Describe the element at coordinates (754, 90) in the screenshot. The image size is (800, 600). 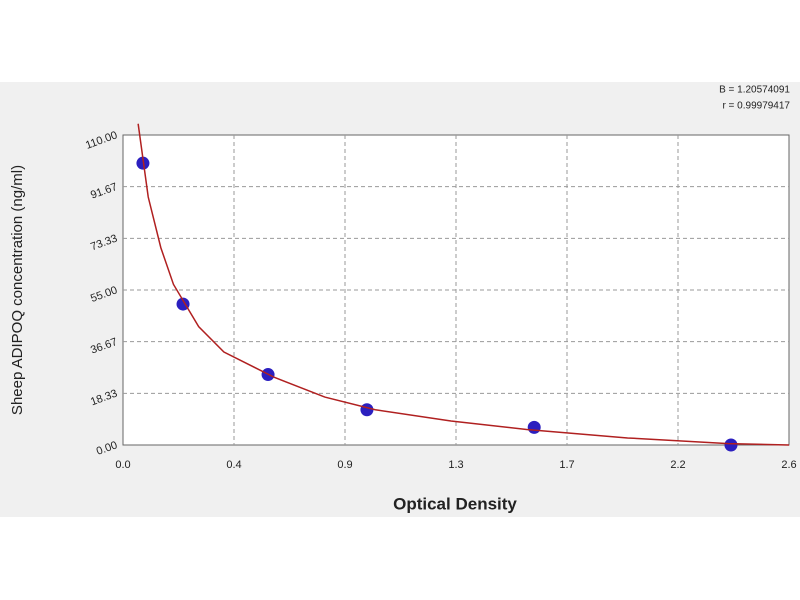
I see `annotation: B = 1.20574091` at that location.